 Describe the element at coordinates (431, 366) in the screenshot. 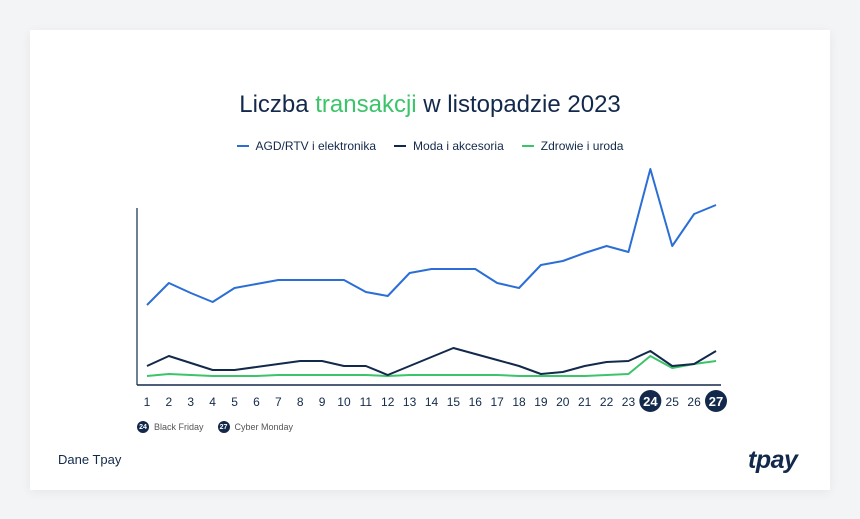

I see `series-line-zdrowie-i-uroda` at that location.